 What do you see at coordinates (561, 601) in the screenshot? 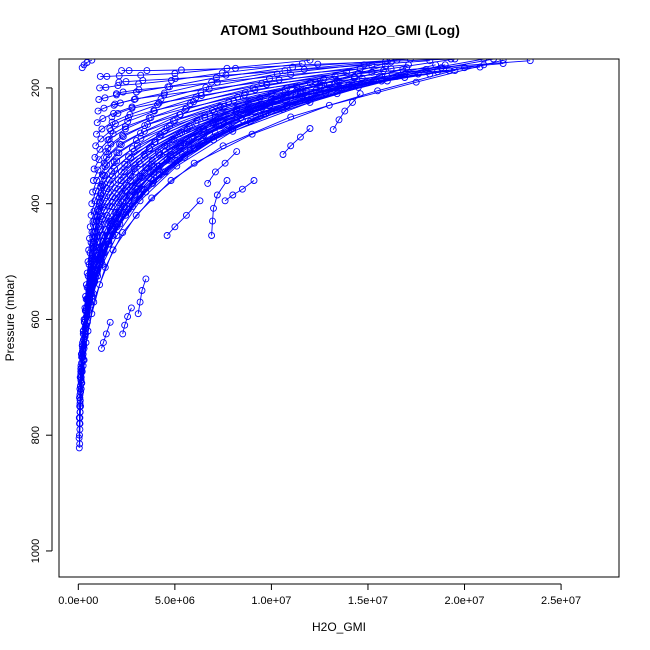
I see `x-tick-label: 2.5e+07` at bounding box center [561, 601].